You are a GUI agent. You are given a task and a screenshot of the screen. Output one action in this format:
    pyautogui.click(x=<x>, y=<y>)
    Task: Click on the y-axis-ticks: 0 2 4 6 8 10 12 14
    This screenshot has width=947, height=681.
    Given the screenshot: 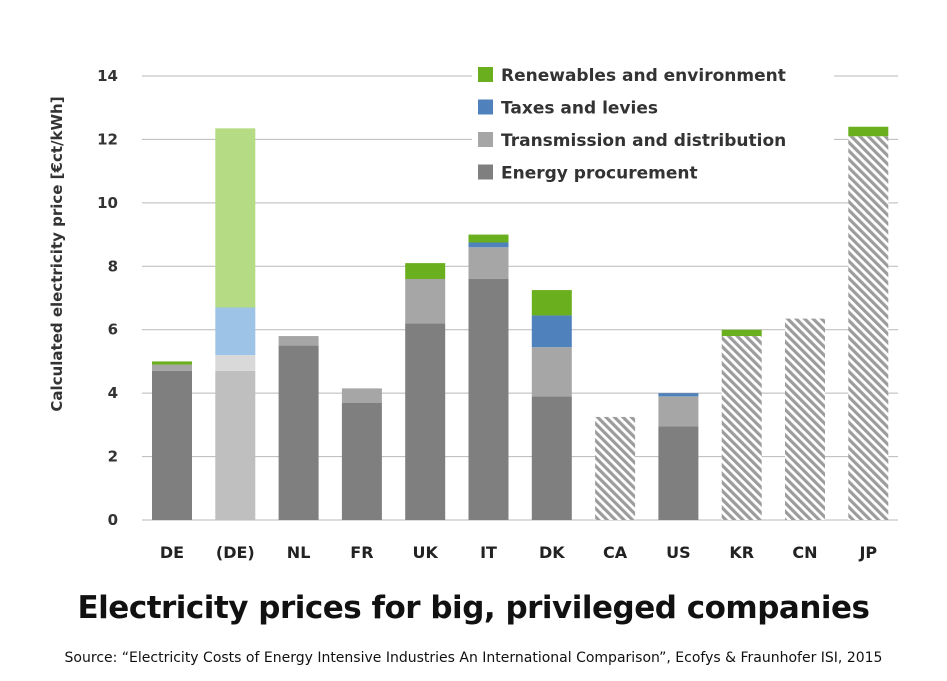 What is the action you would take?
    pyautogui.click(x=107, y=298)
    